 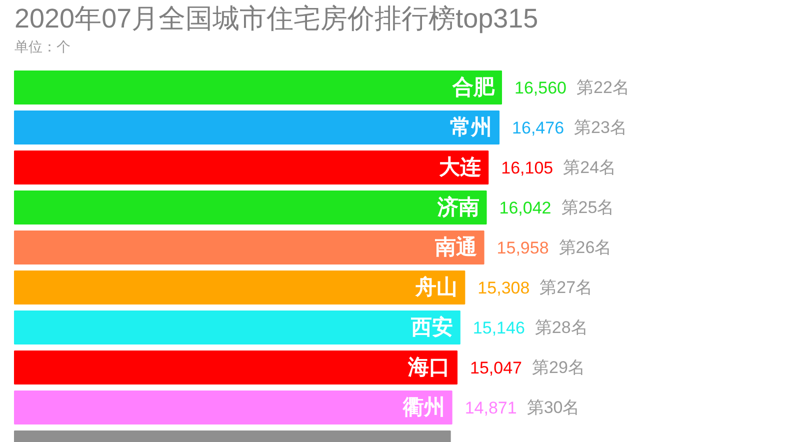 What do you see at coordinates (460, 167) in the screenshot?
I see `y-tick-label: 大连` at bounding box center [460, 167].